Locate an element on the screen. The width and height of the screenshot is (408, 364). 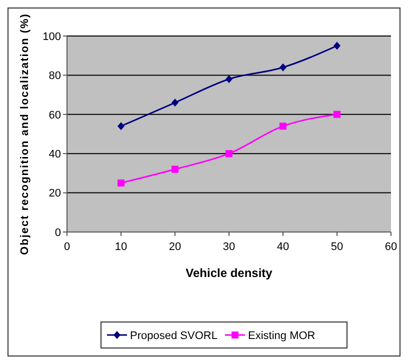
x-tick-label: 20 is located at coordinates (175, 247).